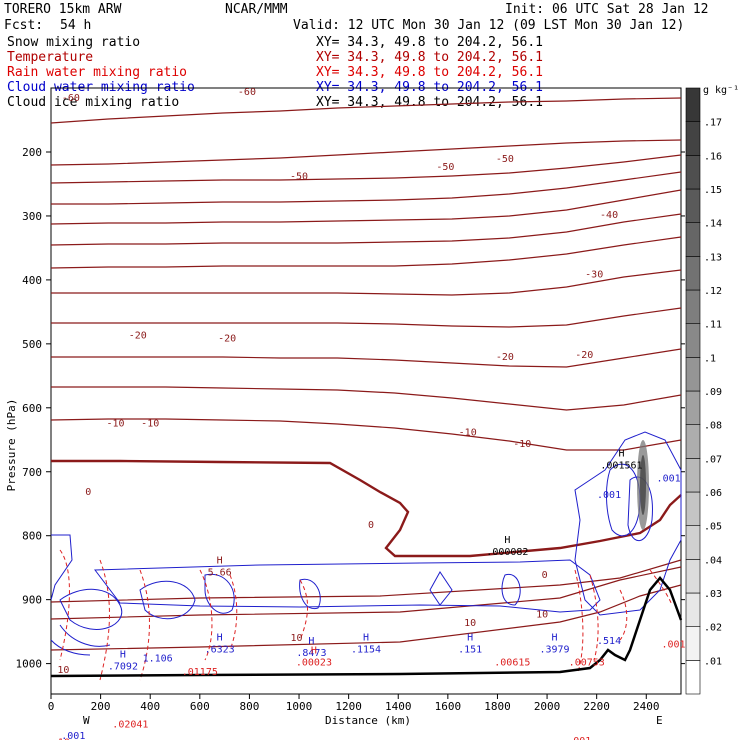 The width and height of the screenshot is (740, 740). What do you see at coordinates (659, 720) in the screenshot?
I see `x-axis-end-east: E` at bounding box center [659, 720].